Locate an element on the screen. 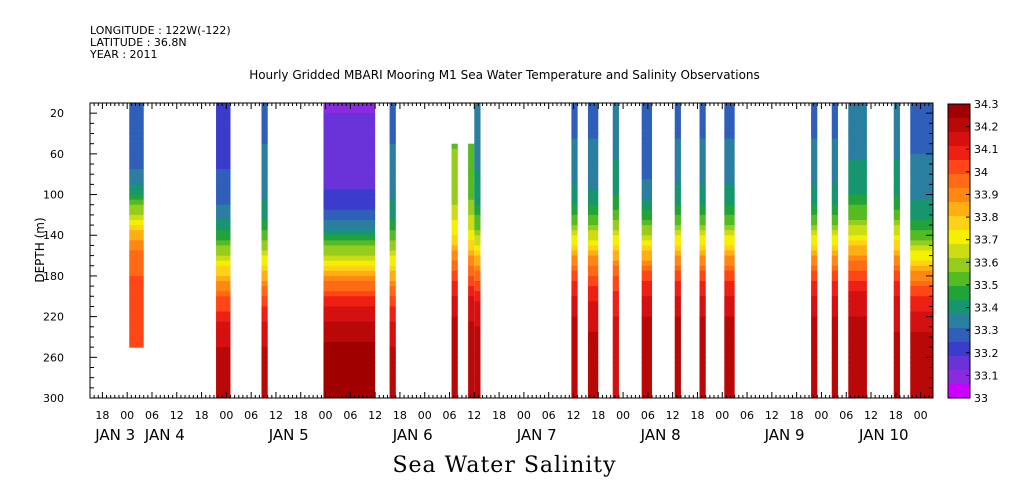  x-day-label: JAN 7 is located at coordinates (536, 435).